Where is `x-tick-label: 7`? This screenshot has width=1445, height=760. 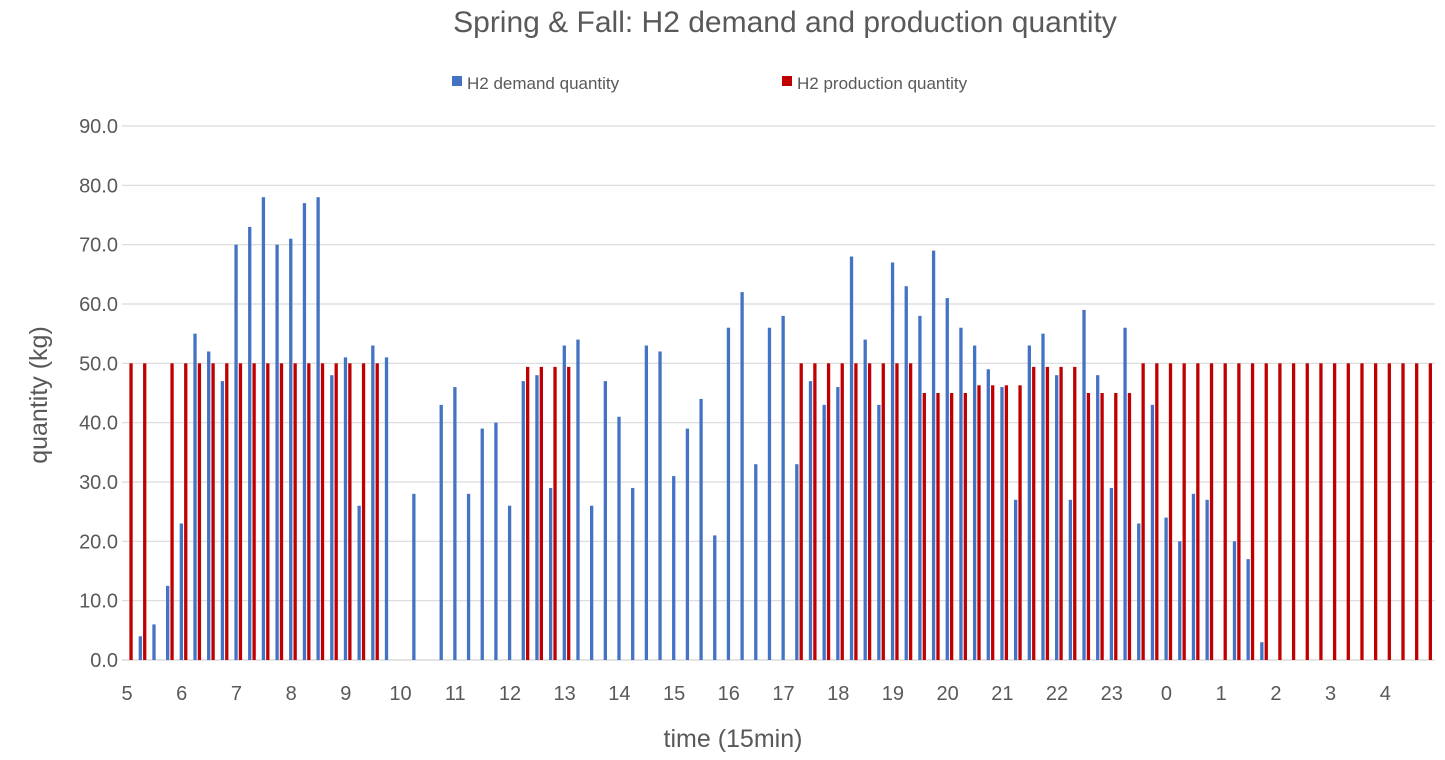 x-tick-label: 7 is located at coordinates (236, 694).